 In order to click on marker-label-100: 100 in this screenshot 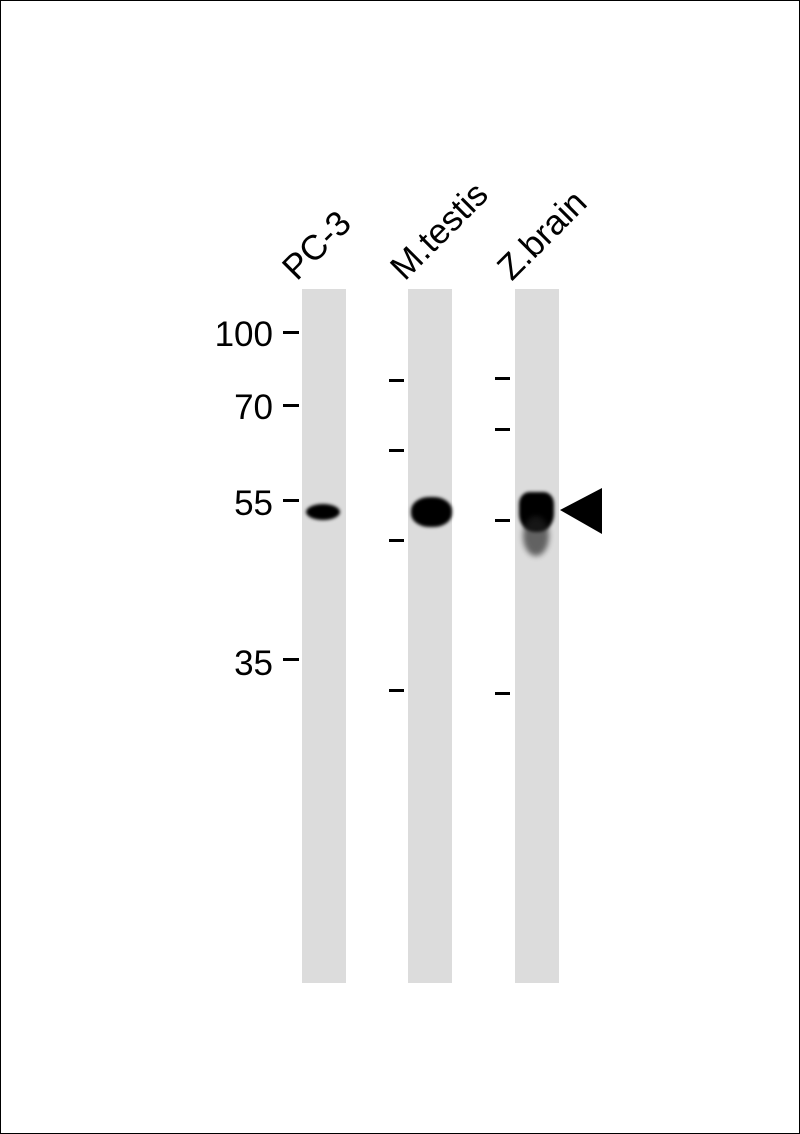, I will do `click(243, 334)`.